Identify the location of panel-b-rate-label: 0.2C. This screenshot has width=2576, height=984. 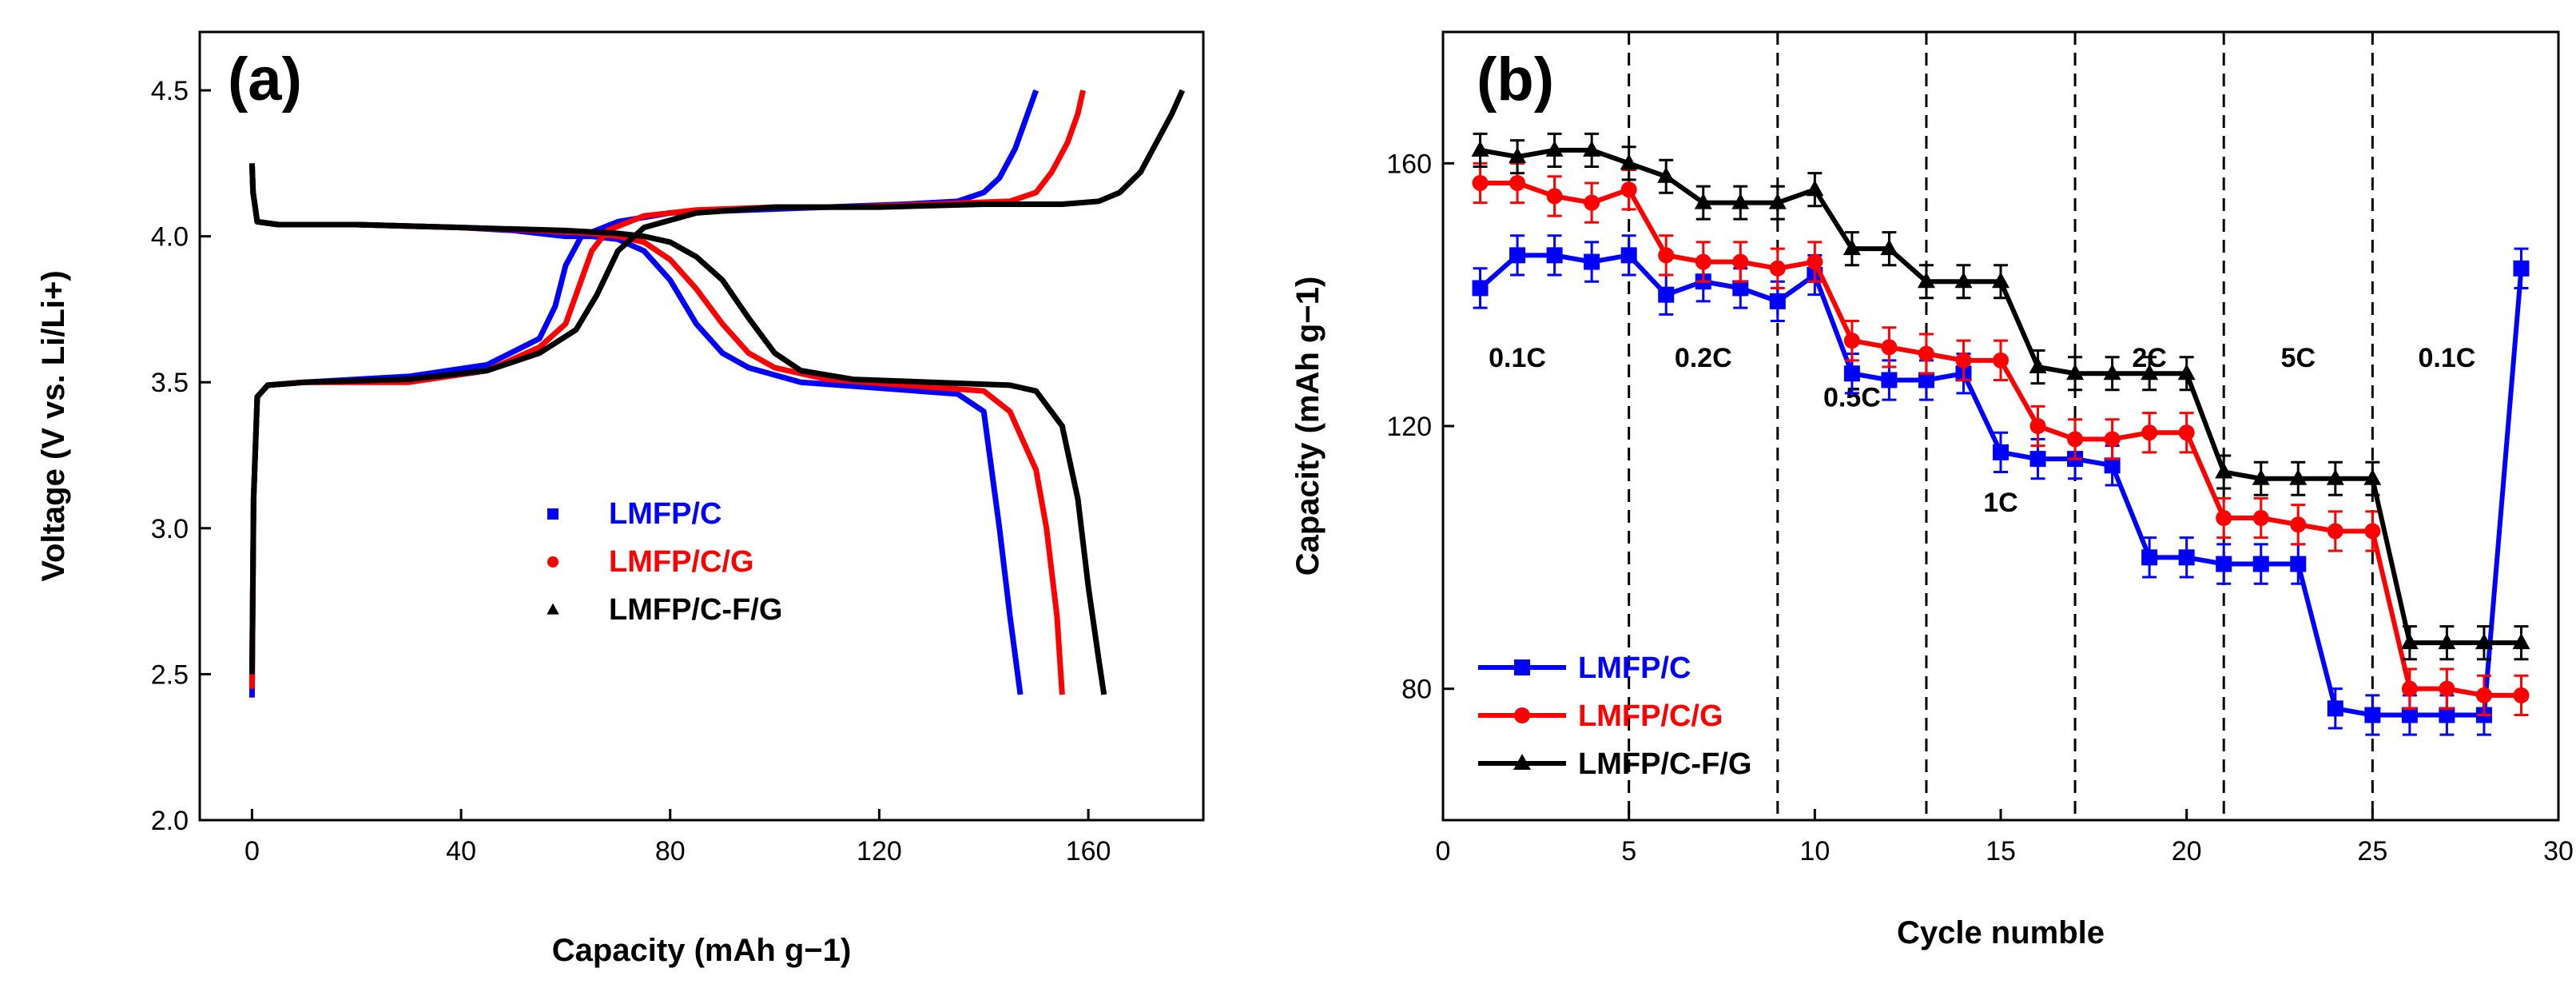
(1703, 358).